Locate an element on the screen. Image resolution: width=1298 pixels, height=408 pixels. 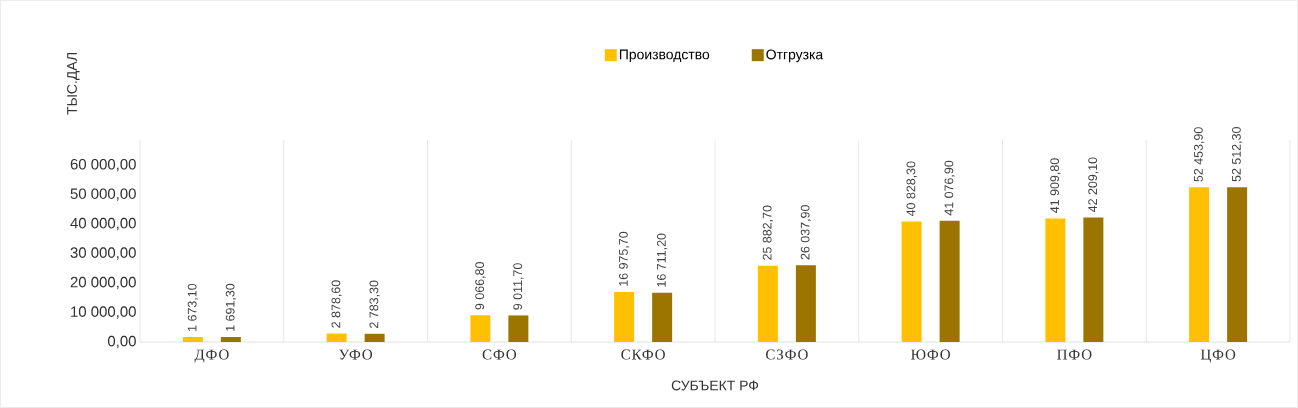
data-label: 40 828,30 is located at coordinates (911, 189).